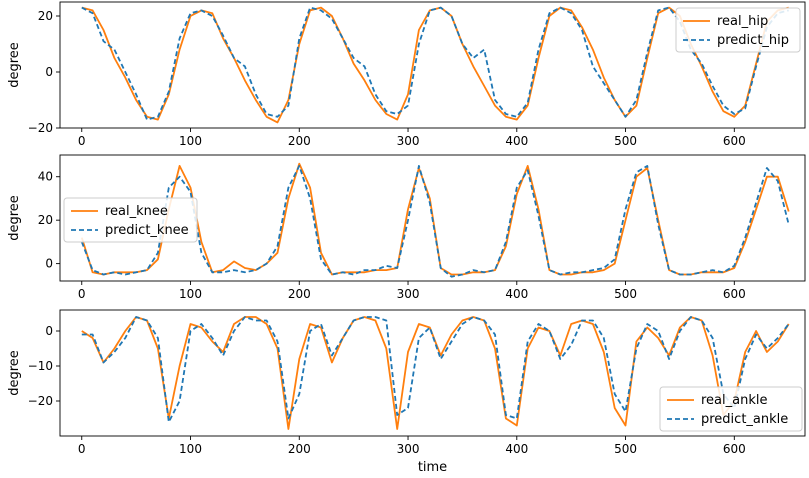  Describe the element at coordinates (753, 40) in the screenshot. I see `legend-entry-predict_hip: predict_hip` at that location.